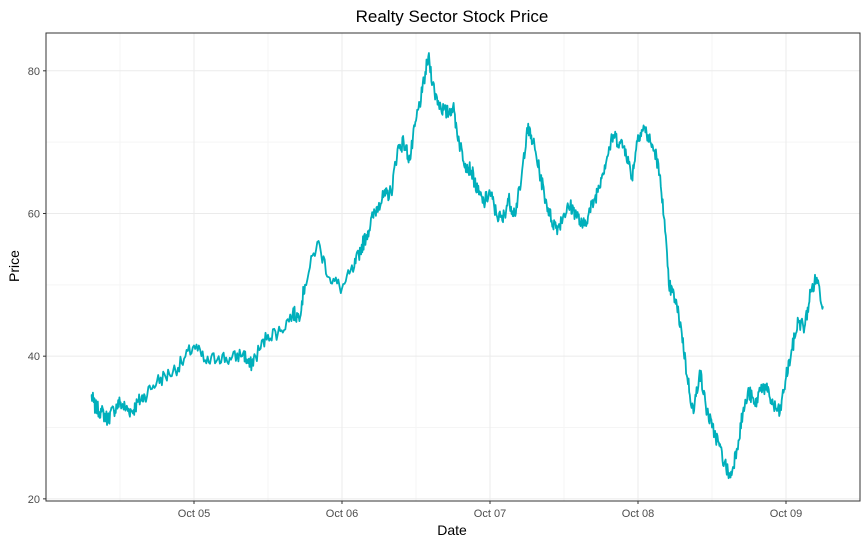 This screenshot has height=545, width=867. What do you see at coordinates (34, 500) in the screenshot?
I see `y-tick-label: 20` at bounding box center [34, 500].